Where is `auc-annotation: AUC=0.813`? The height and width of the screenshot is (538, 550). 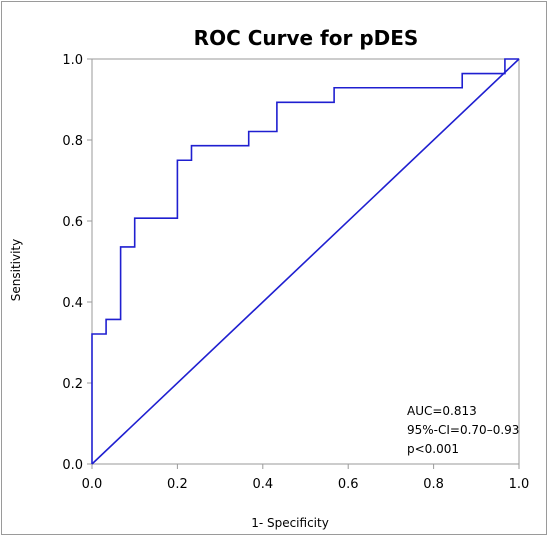
auc-annotation: AUC=0.813 is located at coordinates (442, 411).